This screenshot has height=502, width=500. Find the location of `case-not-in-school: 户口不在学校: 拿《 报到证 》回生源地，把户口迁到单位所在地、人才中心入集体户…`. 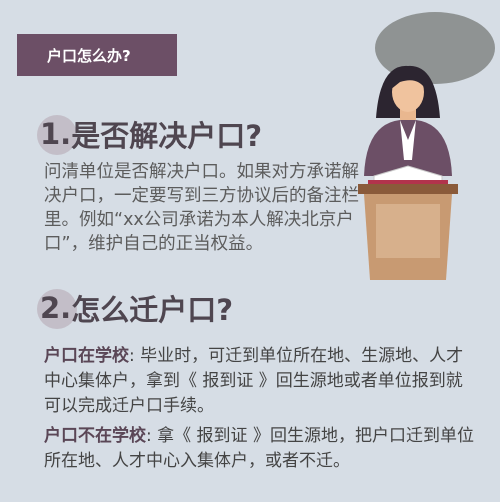

case-not-in-school: 户口不在学校: 拿《 报到证 》回生源地，把户口迁到单位所在地、人才中心入集体户… is located at coordinates (259, 449).